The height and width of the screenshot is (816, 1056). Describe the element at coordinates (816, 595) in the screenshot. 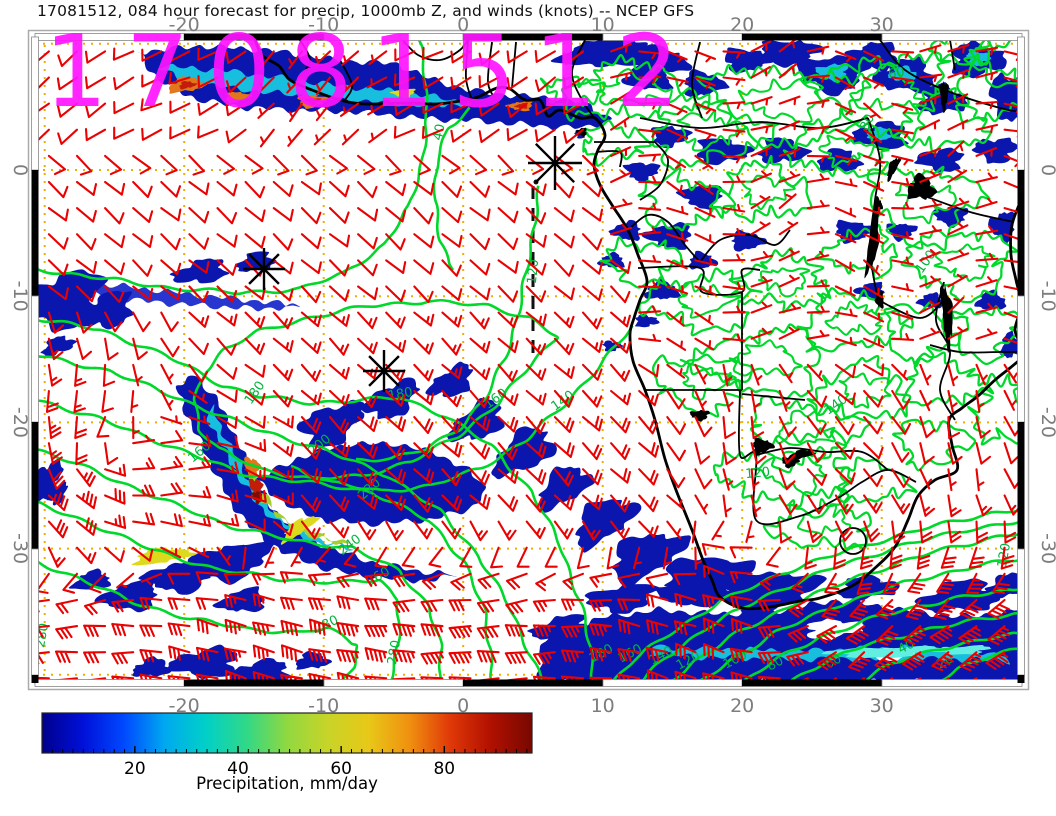

I see `height-contour` at that location.